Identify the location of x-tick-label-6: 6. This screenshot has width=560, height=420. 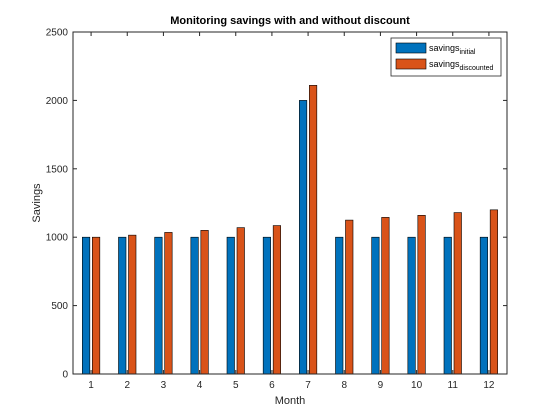
(272, 385).